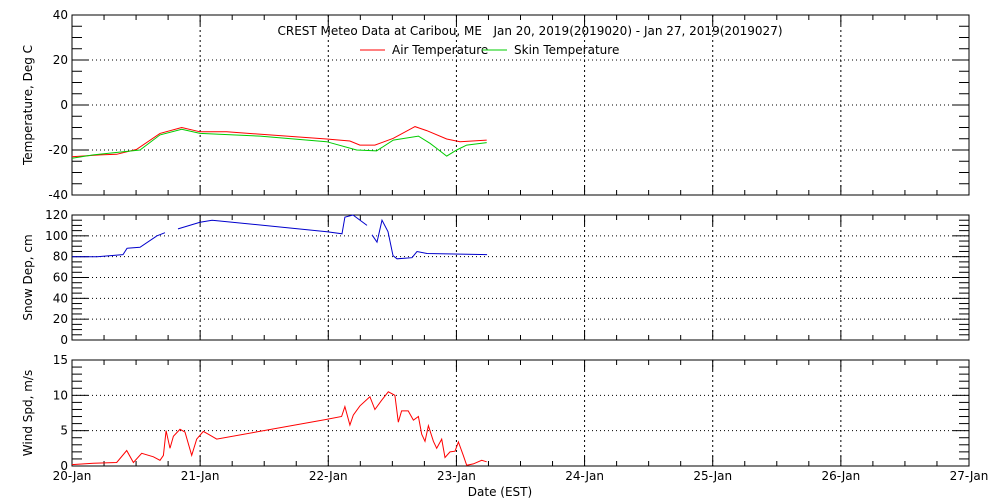  Describe the element at coordinates (56, 236) in the screenshot. I see `y-tick-label: 100` at that location.